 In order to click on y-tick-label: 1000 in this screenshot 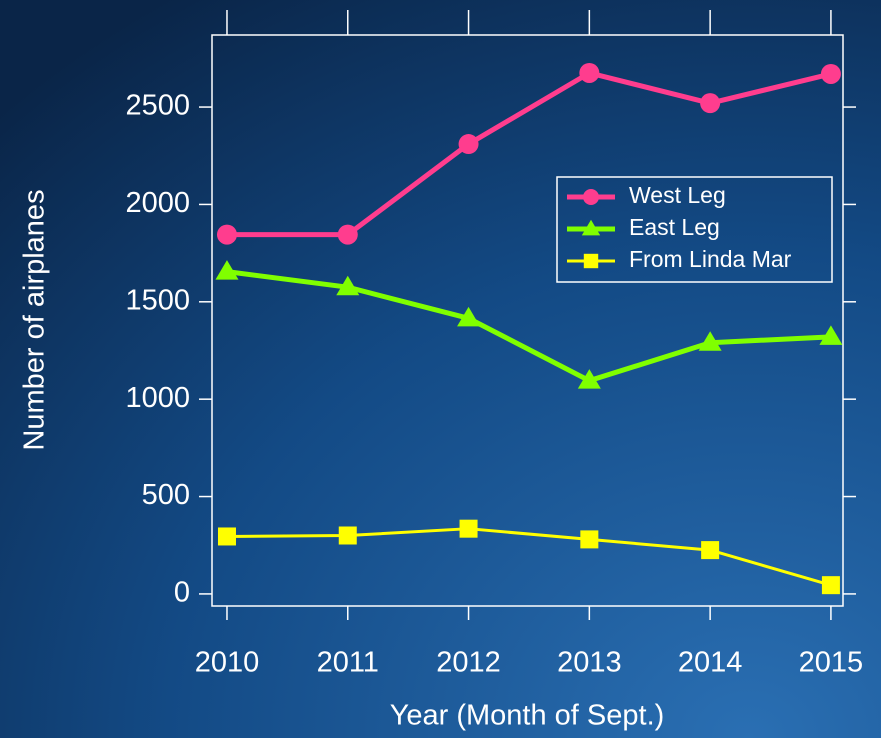, I will do `click(157, 398)`.